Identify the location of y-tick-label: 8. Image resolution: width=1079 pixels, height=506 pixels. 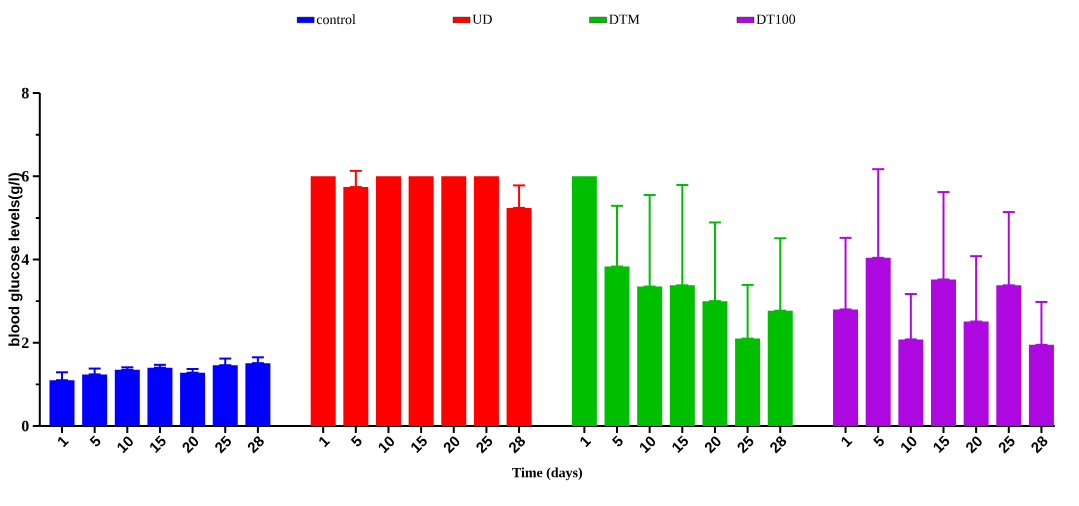
(25, 93).